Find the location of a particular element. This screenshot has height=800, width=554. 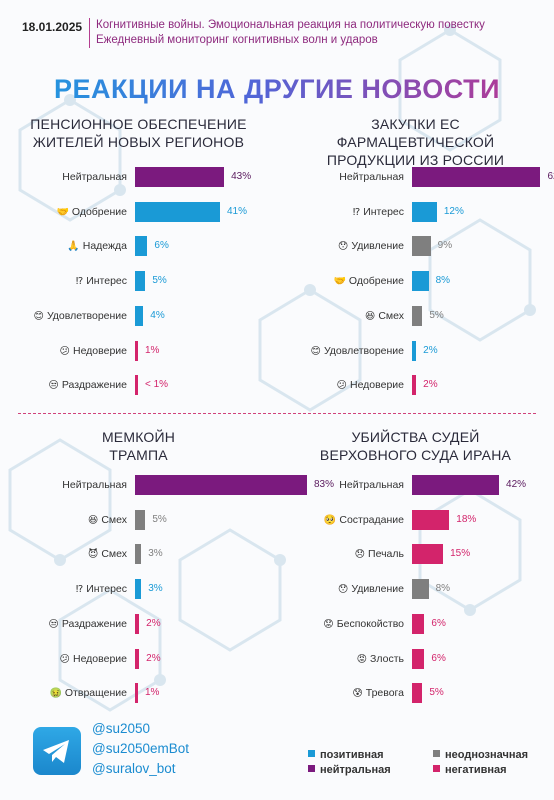

bar-row: 😯 Удивление 8% is located at coordinates (415, 590).